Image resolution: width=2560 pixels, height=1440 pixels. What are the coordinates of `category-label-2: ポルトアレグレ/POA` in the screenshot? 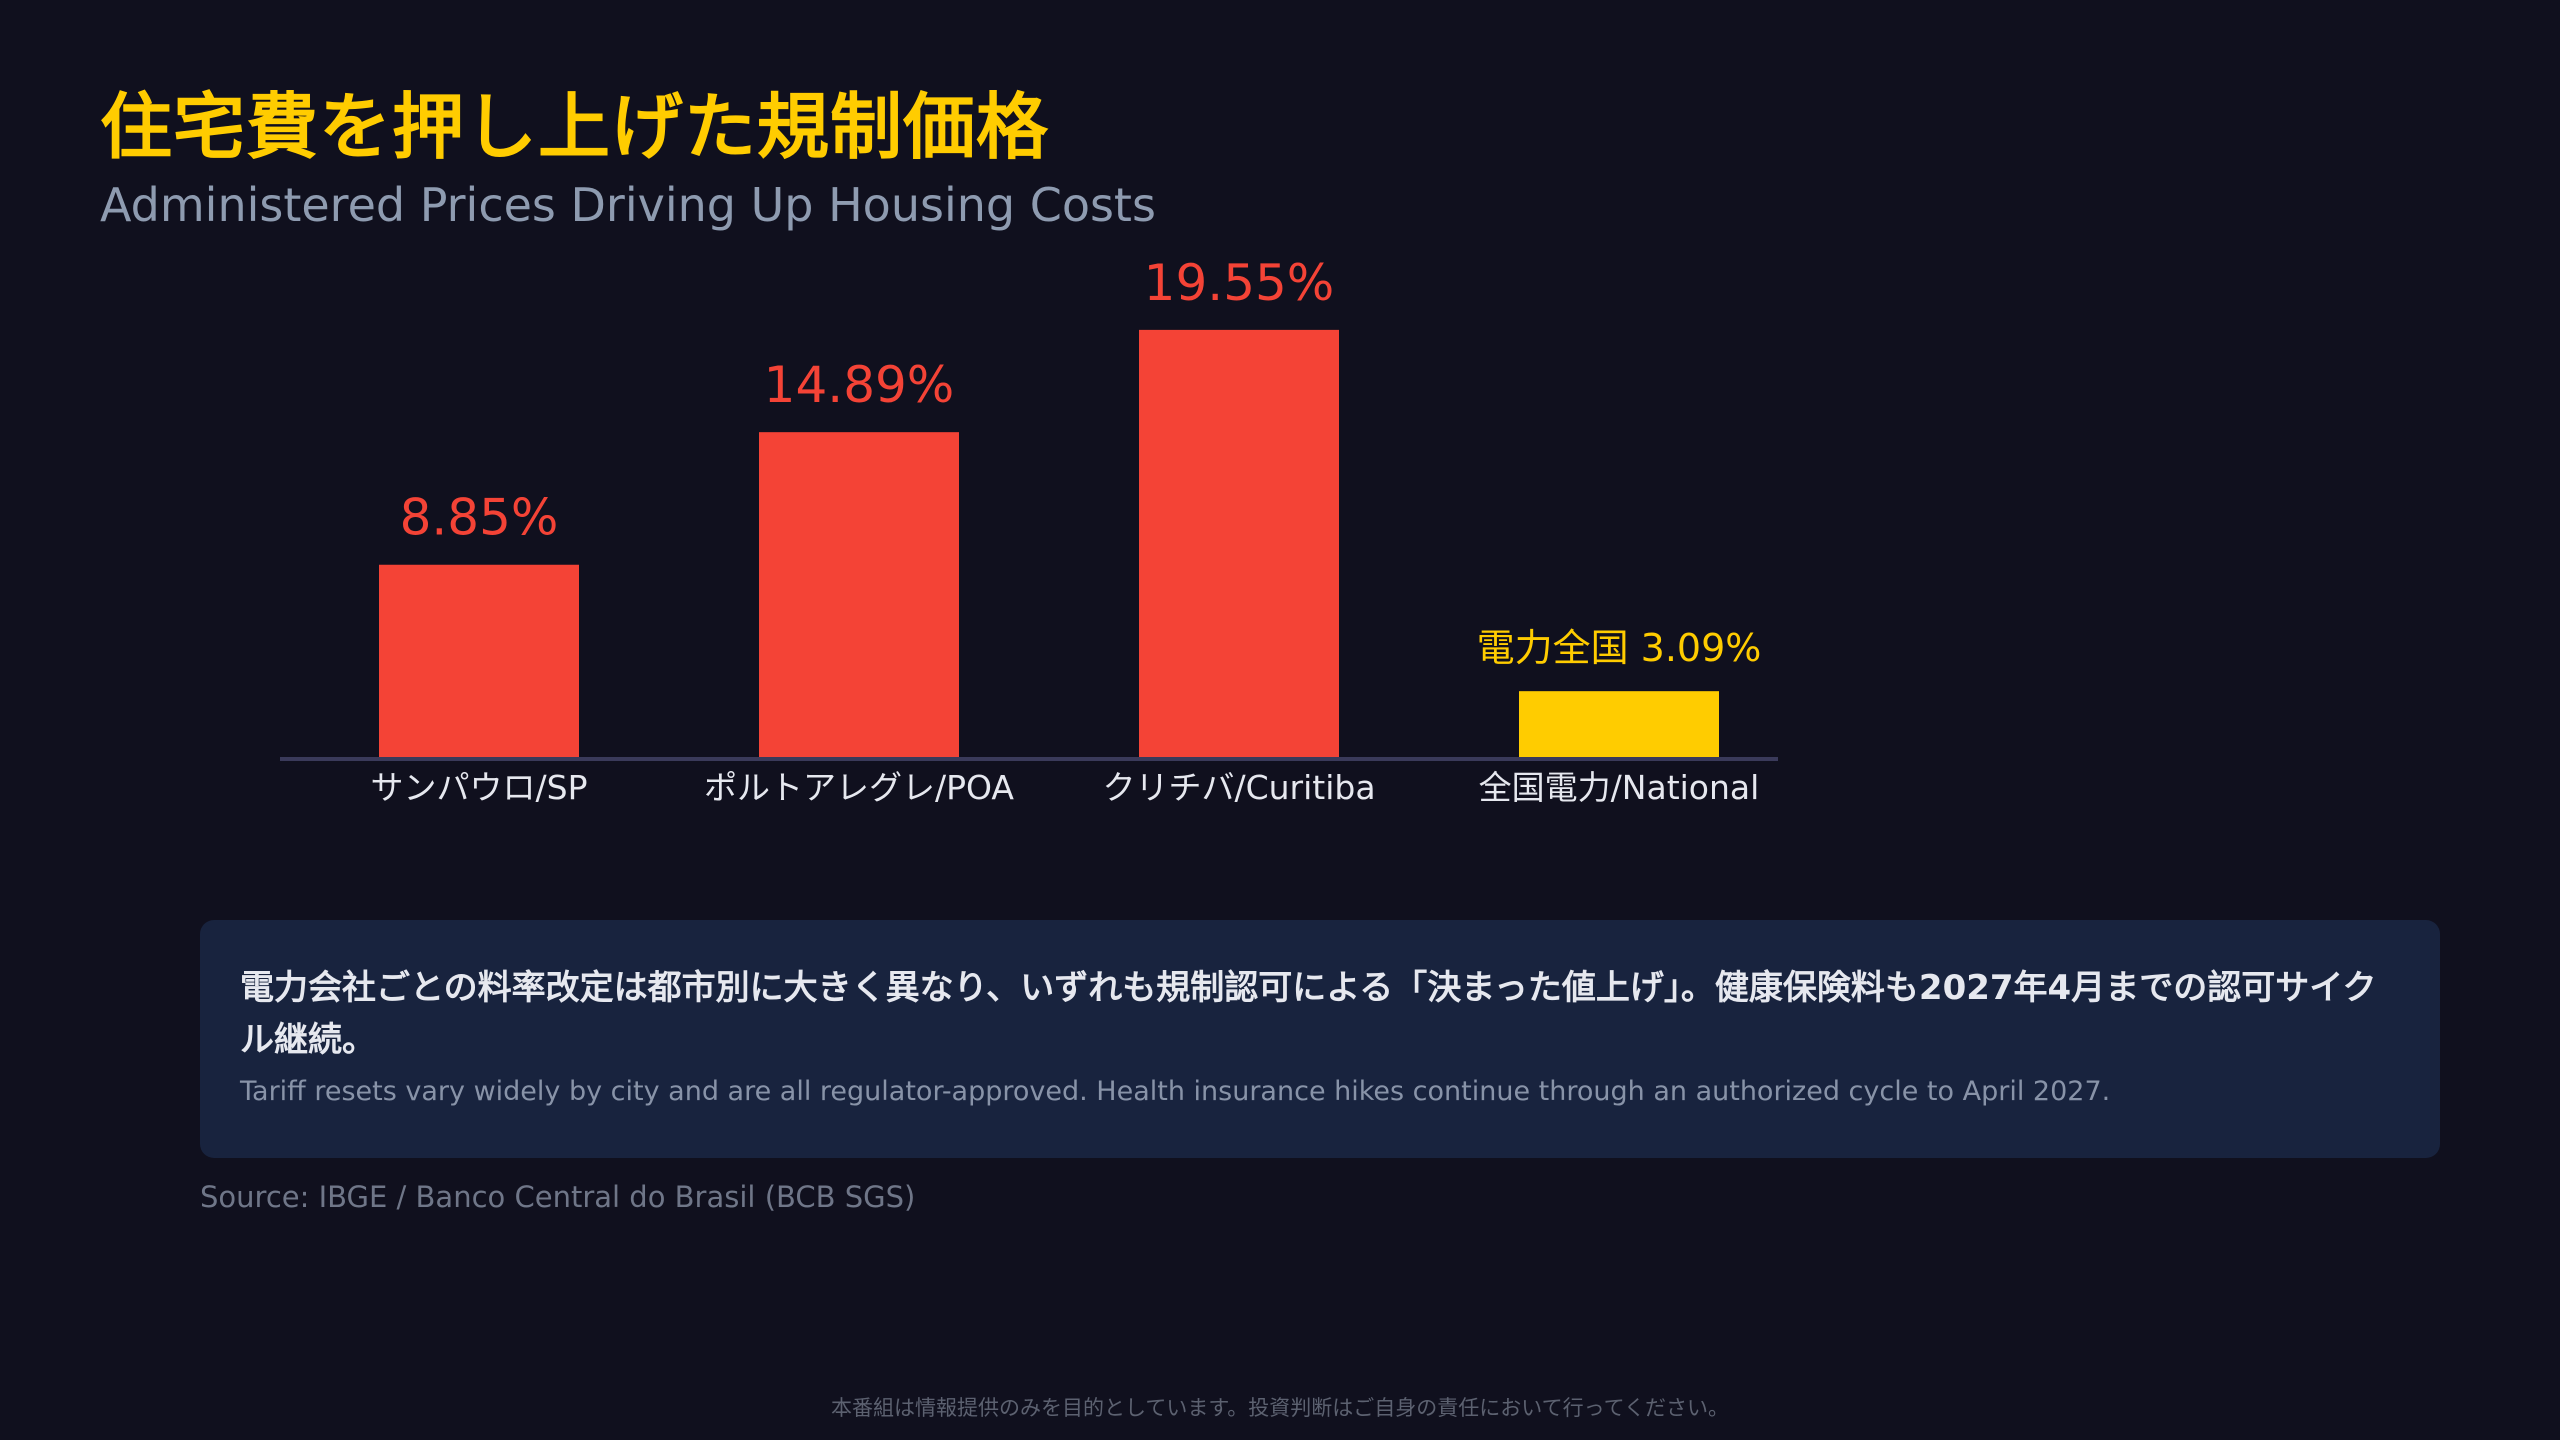 It's located at (859, 787).